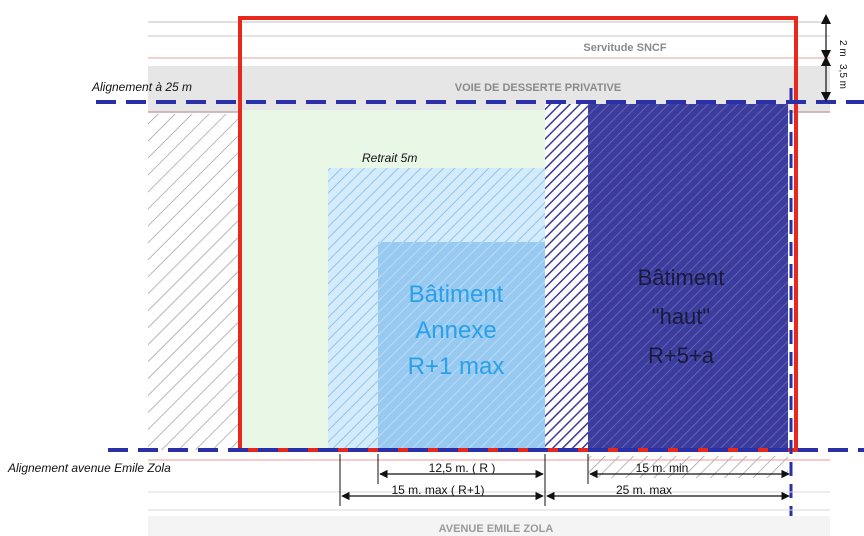  I want to click on dim-label-12-5: 12,5 m. ( R ), so click(462, 468).